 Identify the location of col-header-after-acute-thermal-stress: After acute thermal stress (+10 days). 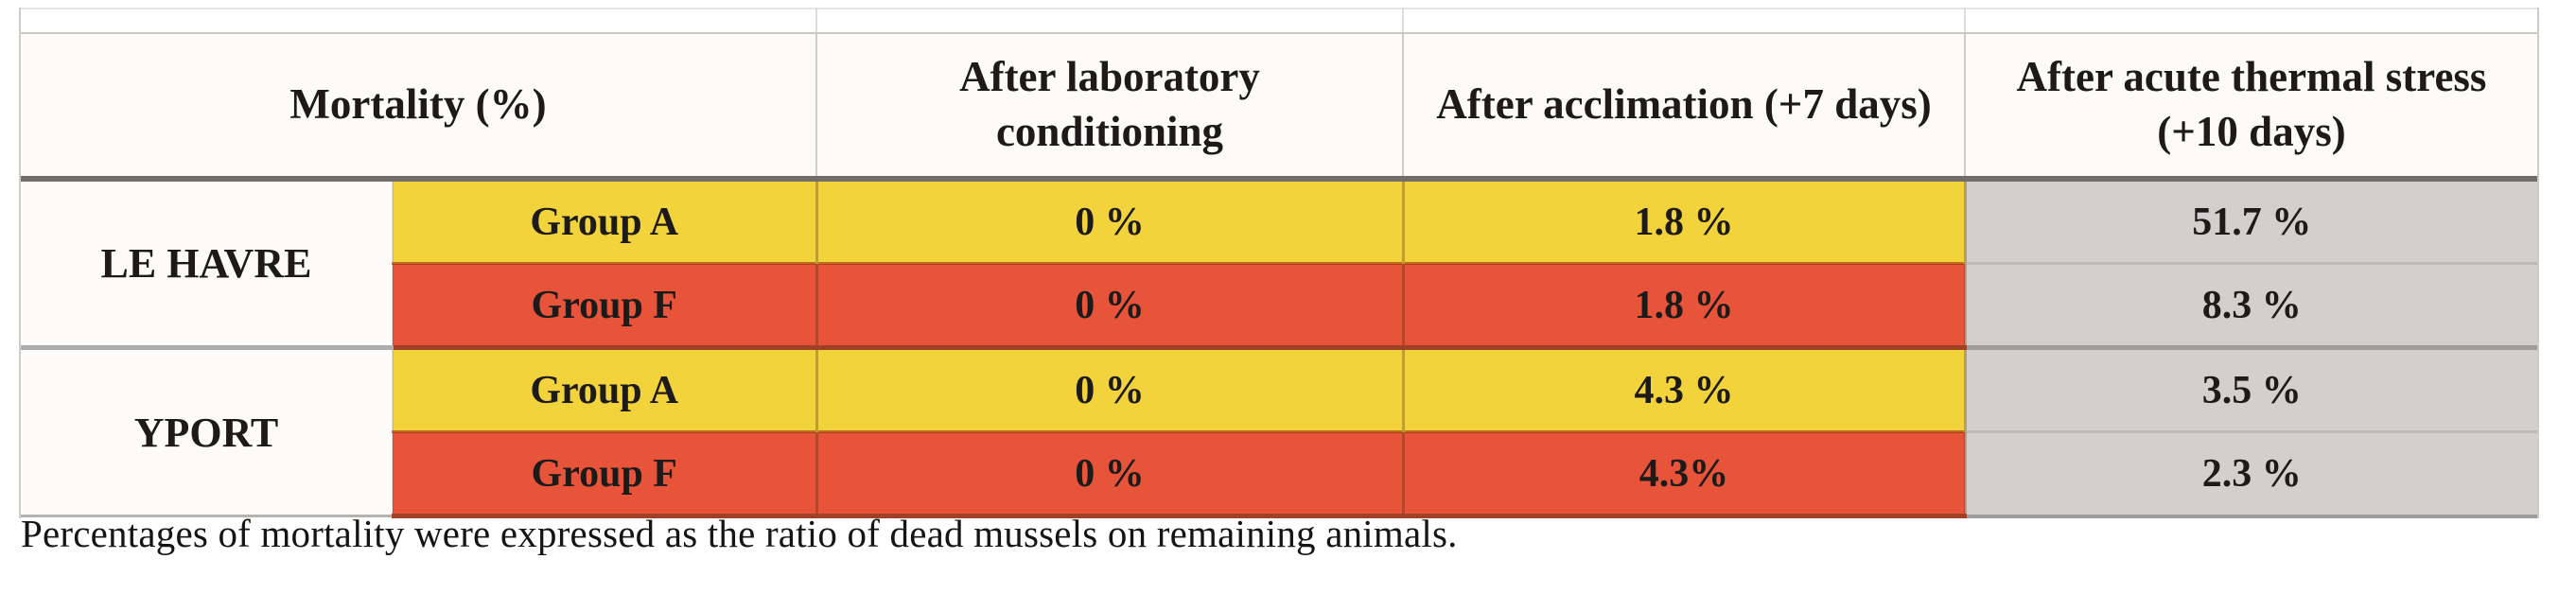
(2251, 107).